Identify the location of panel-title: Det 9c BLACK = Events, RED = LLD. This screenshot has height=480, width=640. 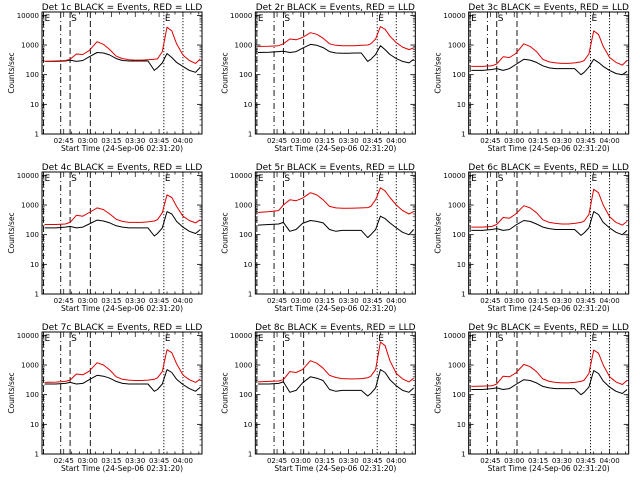
(548, 328).